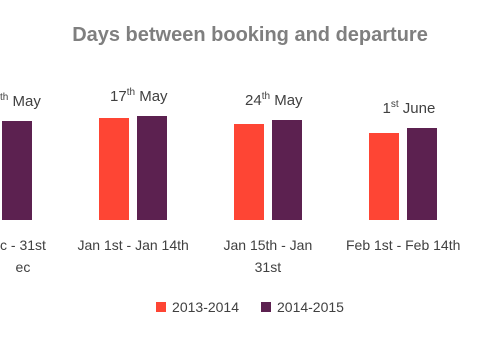  Describe the element at coordinates (403, 245) in the screenshot. I see `x-tick-label: Feb 1st - Feb 14th` at that location.